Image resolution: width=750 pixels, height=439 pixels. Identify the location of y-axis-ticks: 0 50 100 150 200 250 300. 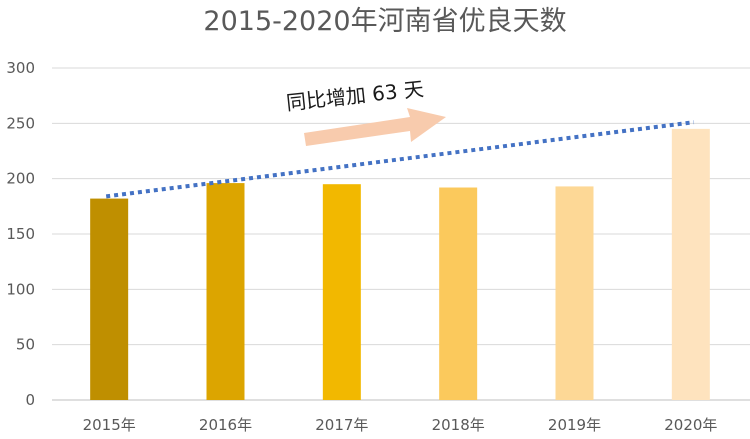
(20, 234).